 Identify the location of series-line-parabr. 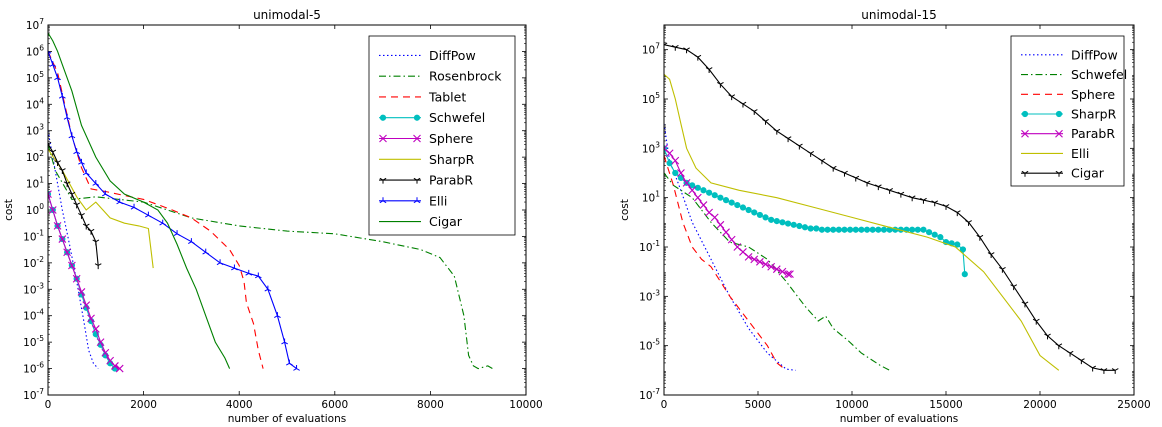
(73, 204).